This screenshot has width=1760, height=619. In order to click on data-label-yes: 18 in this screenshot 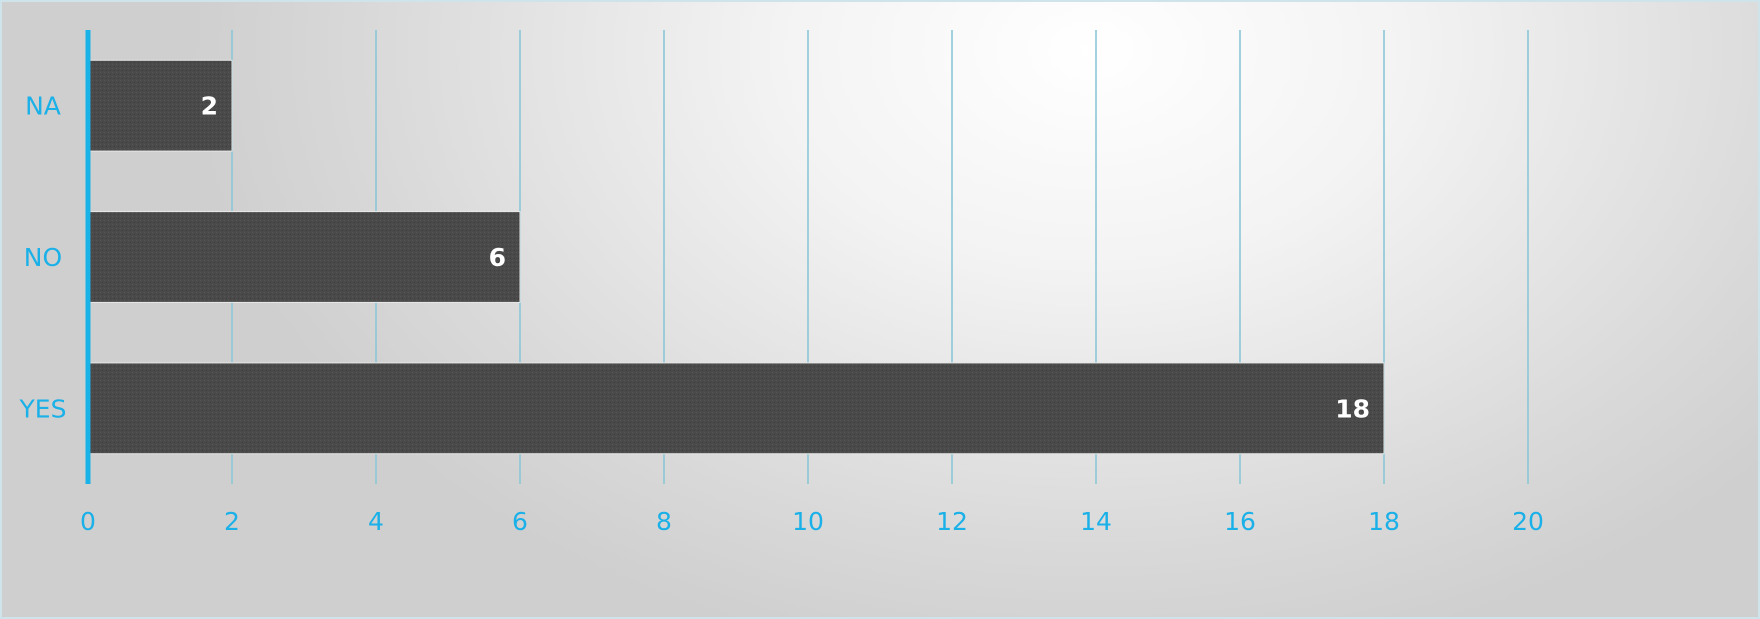, I will do `click(1352, 408)`.